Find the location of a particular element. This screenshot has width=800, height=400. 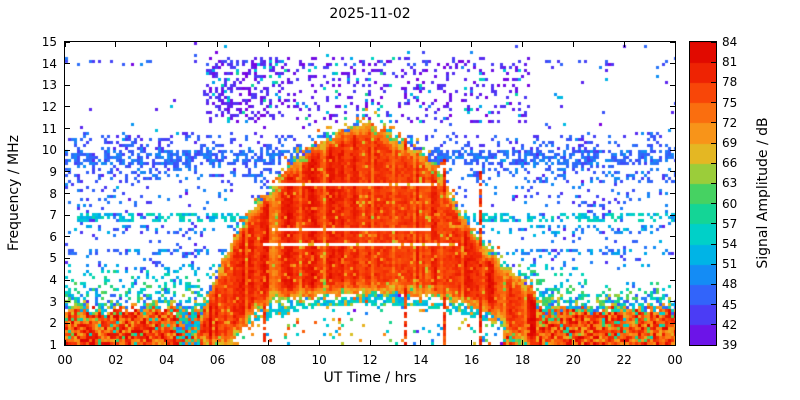

colorbar-tick-label: 57 is located at coordinates (730, 223).